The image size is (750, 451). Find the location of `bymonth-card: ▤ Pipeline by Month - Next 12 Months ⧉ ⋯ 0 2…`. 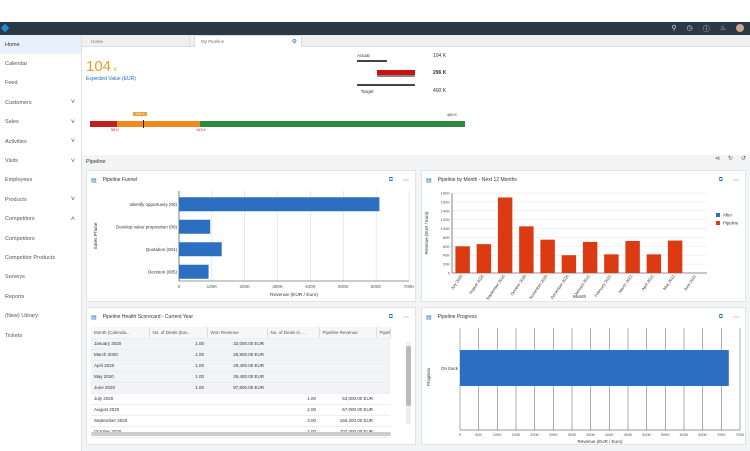

bymonth-card: ▤ Pipeline by Month - Next 12 Months ⧉ ⋯ 0 2… is located at coordinates (583, 236).